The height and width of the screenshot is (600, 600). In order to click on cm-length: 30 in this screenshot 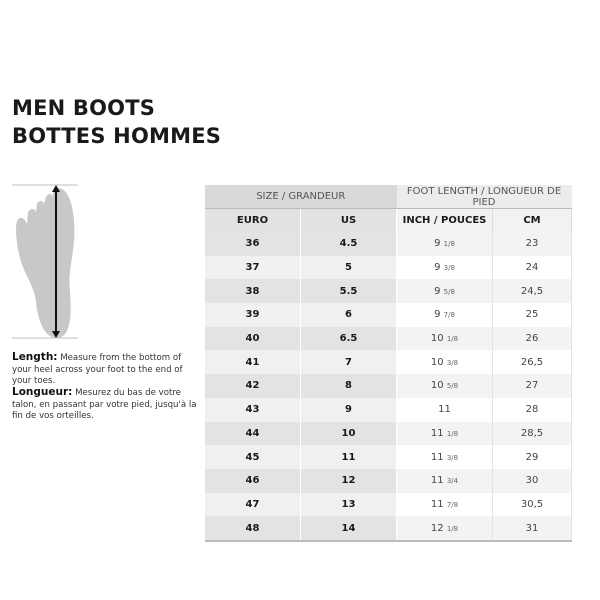, I will do `click(532, 480)`.